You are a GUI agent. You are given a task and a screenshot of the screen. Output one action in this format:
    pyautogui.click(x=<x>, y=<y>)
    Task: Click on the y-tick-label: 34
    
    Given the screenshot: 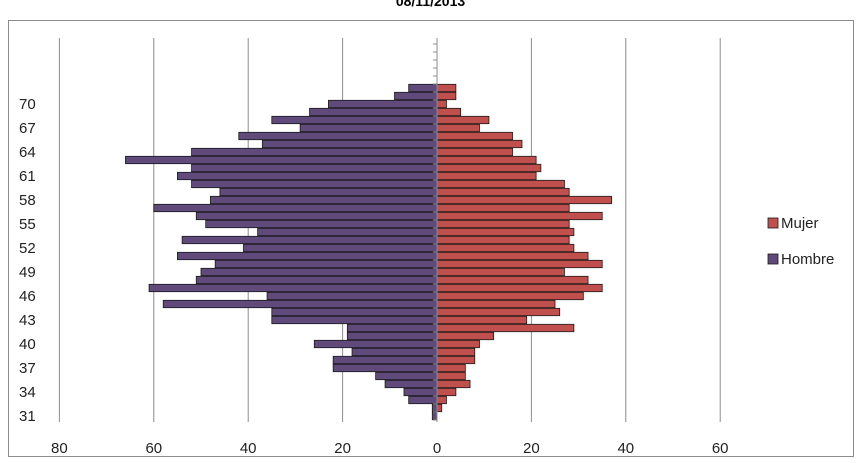 What is the action you would take?
    pyautogui.click(x=27, y=392)
    